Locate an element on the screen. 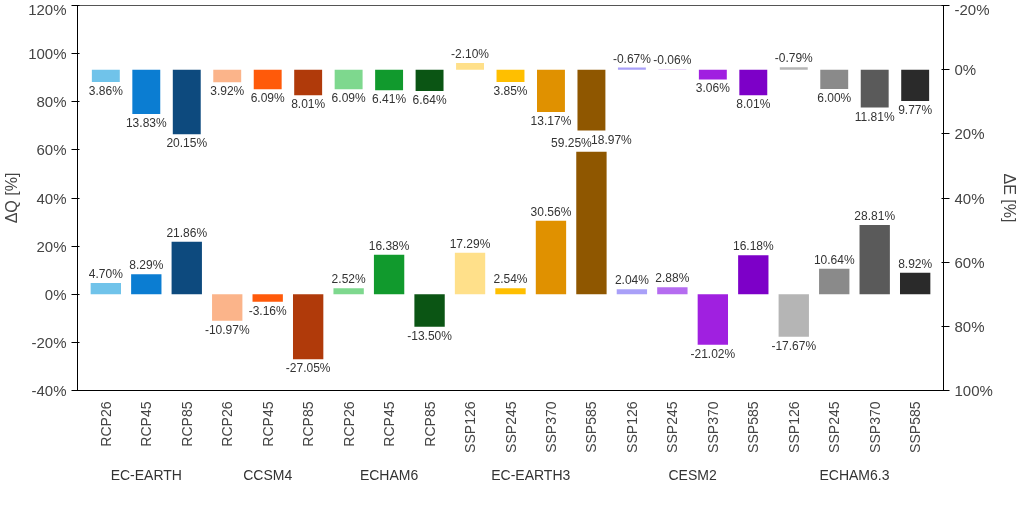  y-tick-label: 80% is located at coordinates (51, 102).